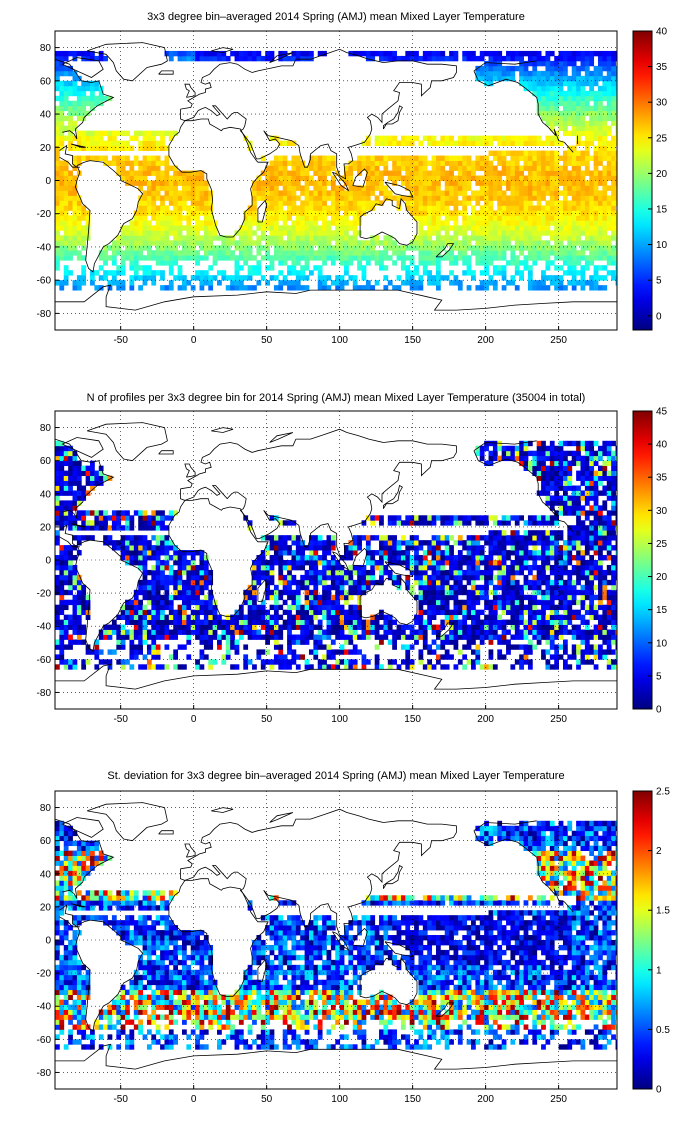 The height and width of the screenshot is (1140, 696). Describe the element at coordinates (360, 178) in the screenshot. I see `coastline-borneo` at that location.